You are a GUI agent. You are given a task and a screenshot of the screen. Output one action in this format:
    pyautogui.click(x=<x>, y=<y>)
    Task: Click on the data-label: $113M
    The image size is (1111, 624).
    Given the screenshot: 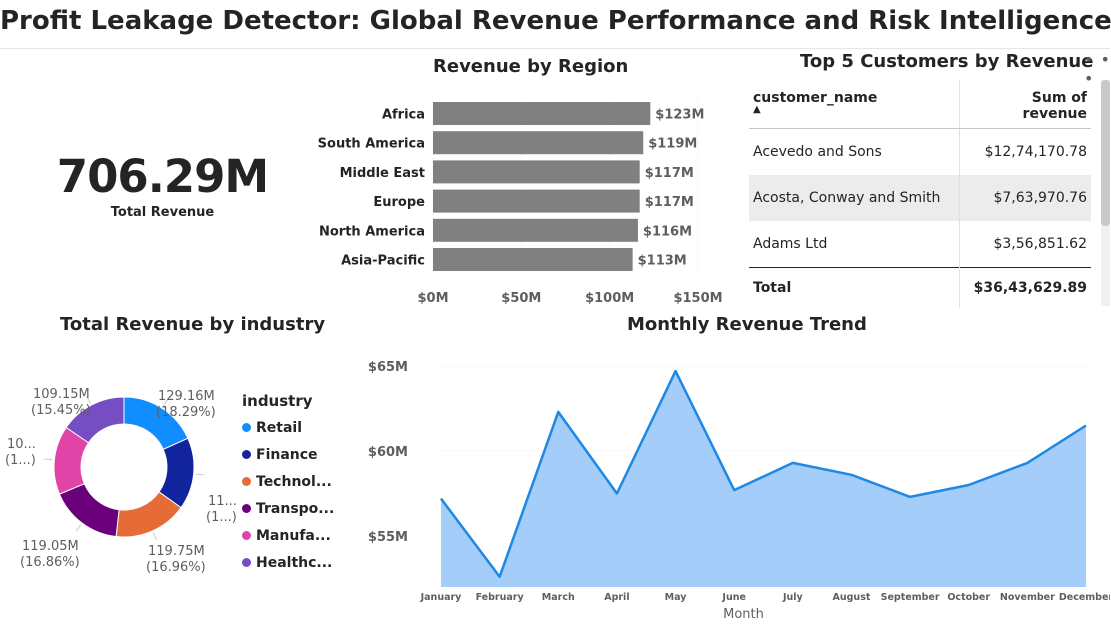 What is the action you would take?
    pyautogui.click(x=662, y=261)
    